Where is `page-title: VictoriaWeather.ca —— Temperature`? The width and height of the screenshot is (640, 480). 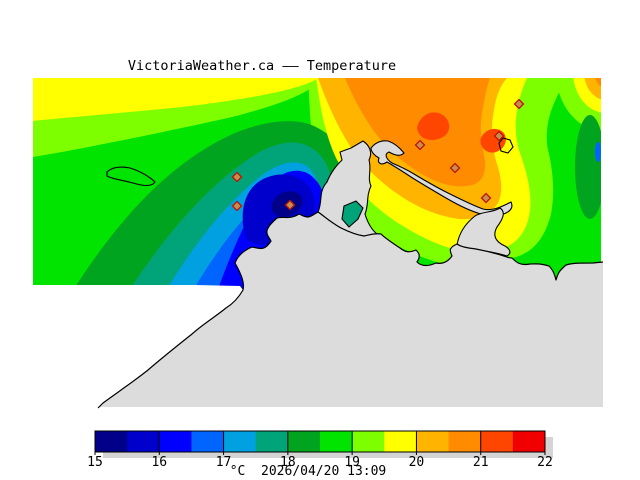 page-title: VictoriaWeather.ca —— Temperature is located at coordinates (262, 66).